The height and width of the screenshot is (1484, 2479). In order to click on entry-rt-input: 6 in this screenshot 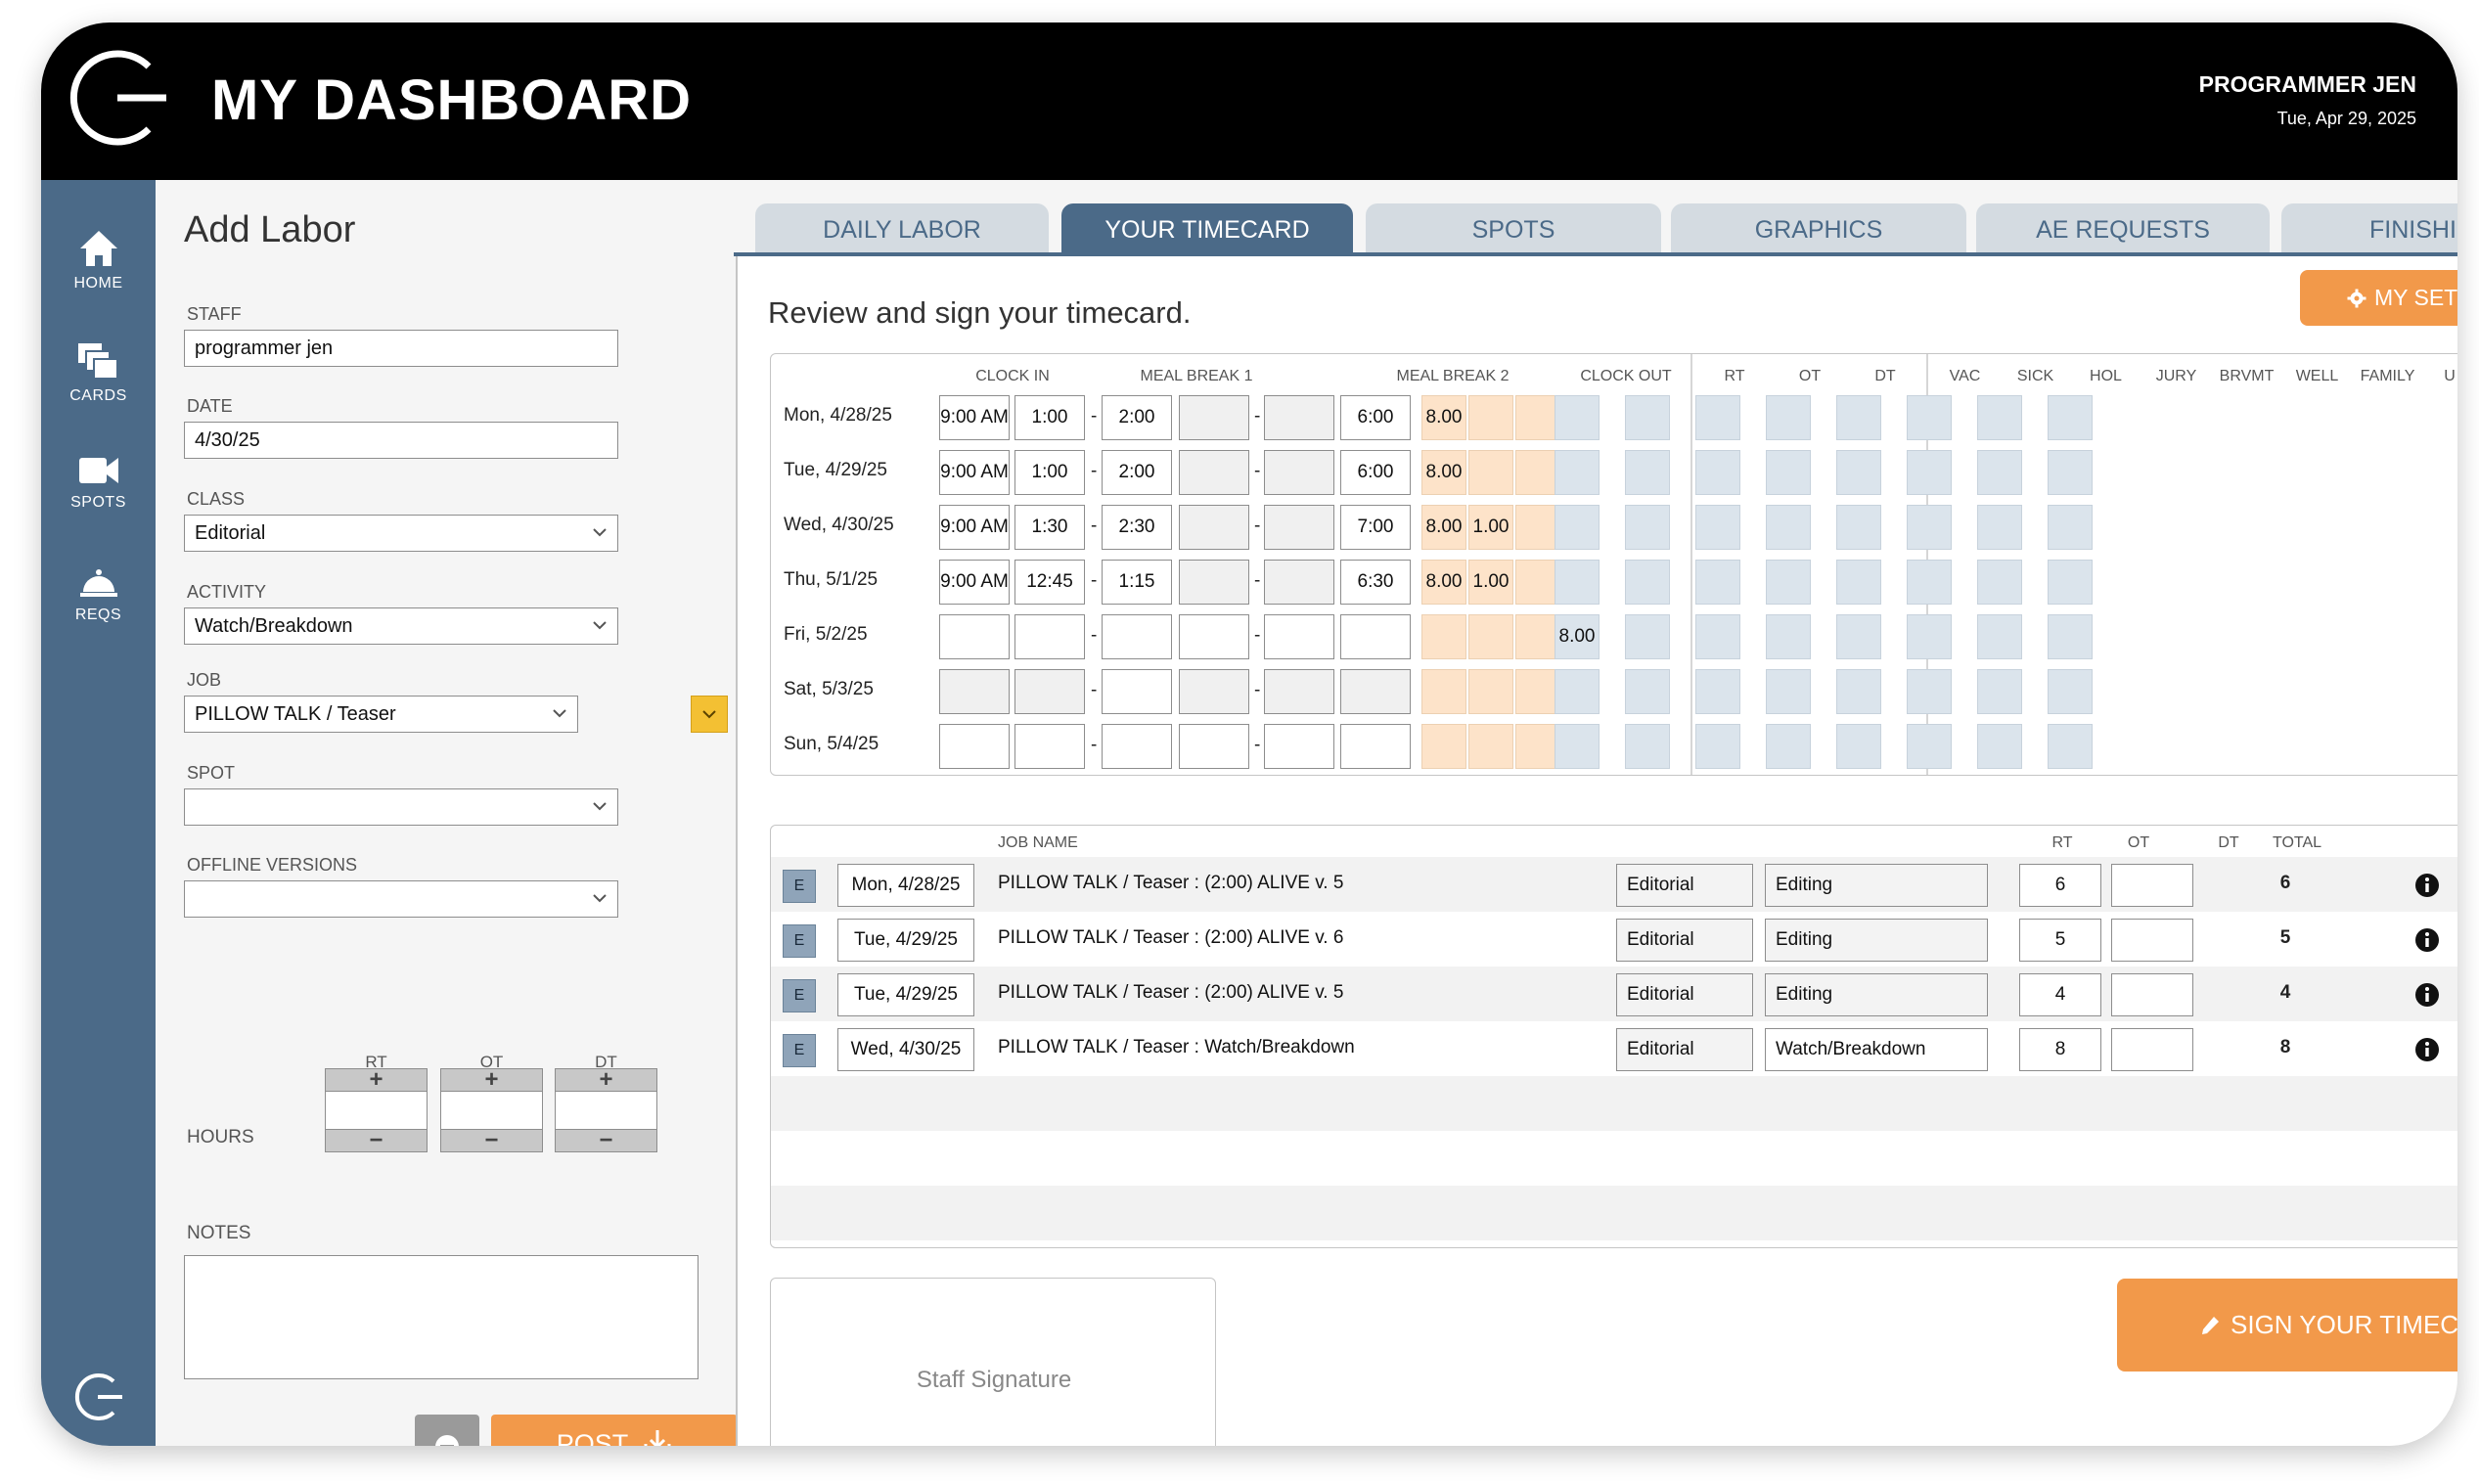, I will do `click(2060, 885)`.